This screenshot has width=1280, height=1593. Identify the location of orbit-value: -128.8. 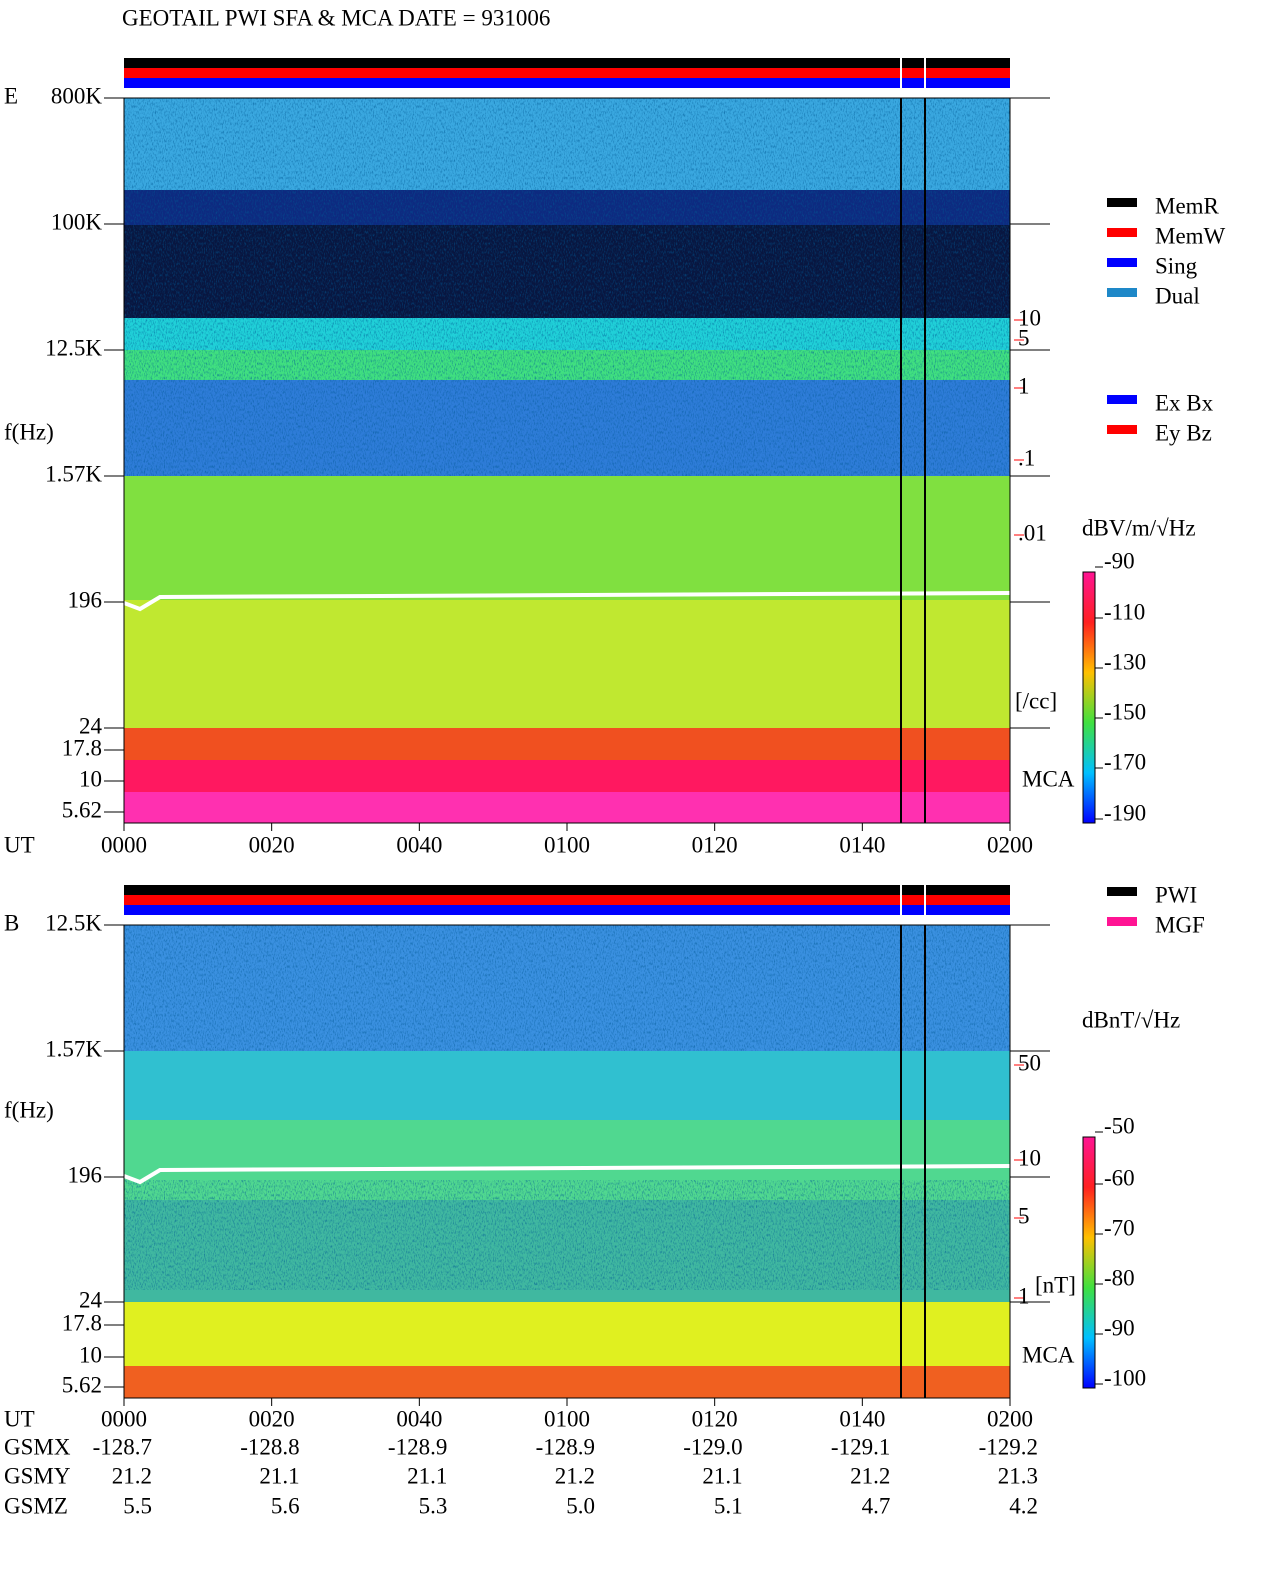
(269, 1446).